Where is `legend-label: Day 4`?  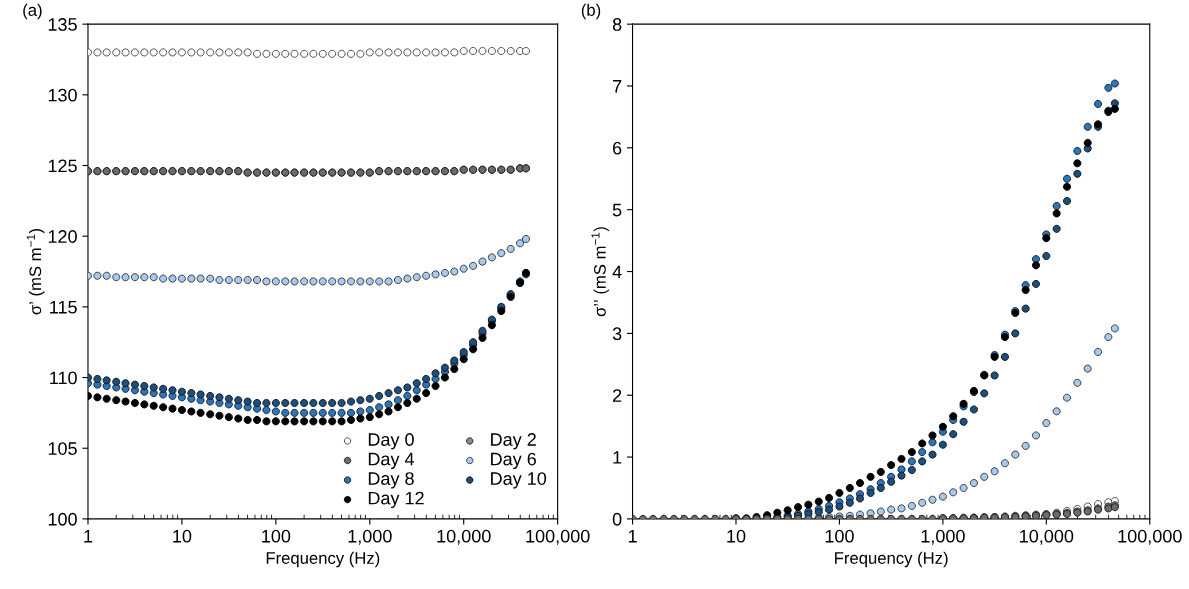
legend-label: Day 4 is located at coordinates (391, 460).